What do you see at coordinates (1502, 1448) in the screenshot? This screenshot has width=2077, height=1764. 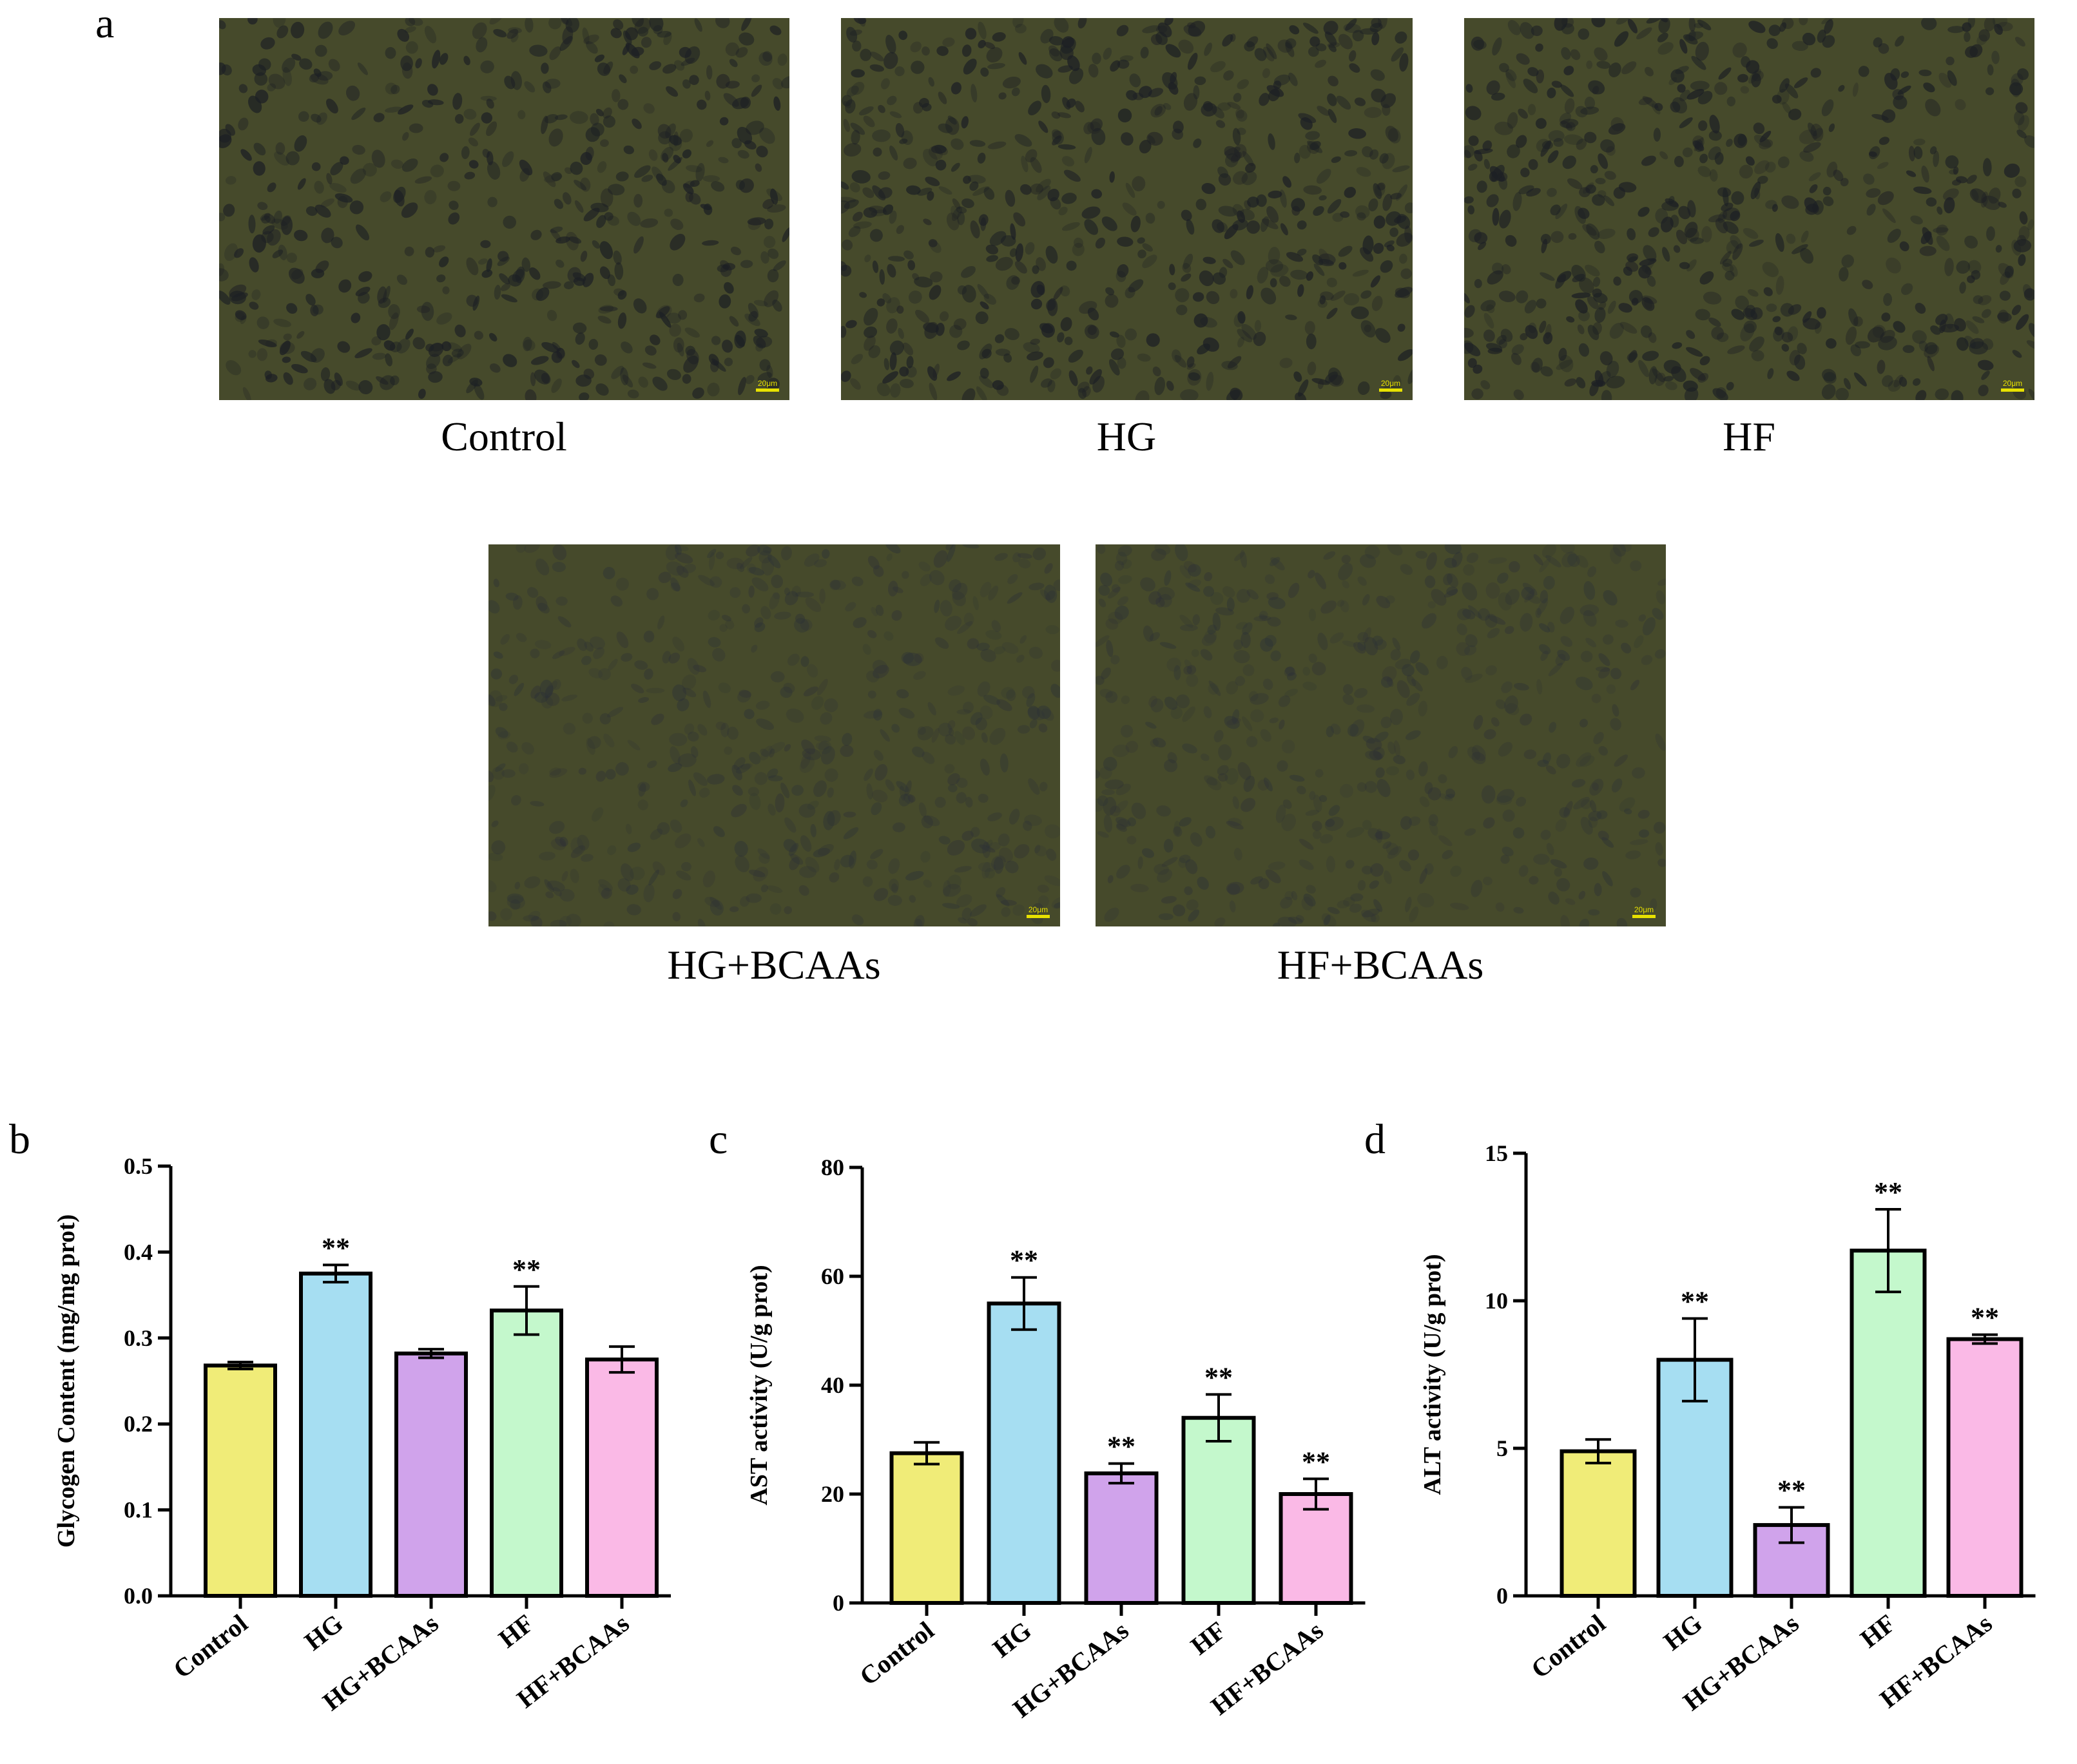 I see `y-tick-label: 5` at bounding box center [1502, 1448].